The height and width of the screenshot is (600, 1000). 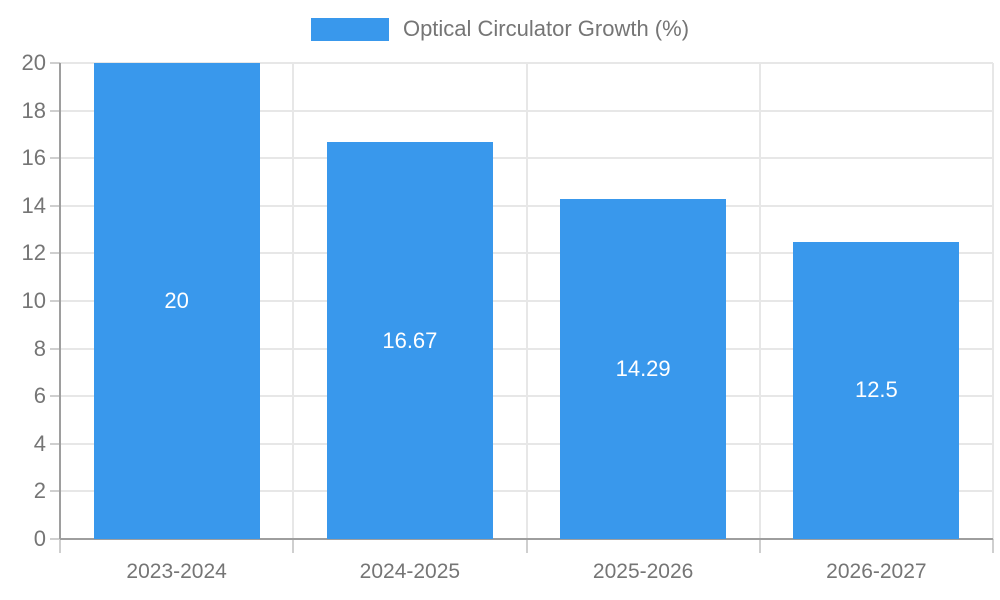 I want to click on bar-2024-2025, so click(x=409, y=340).